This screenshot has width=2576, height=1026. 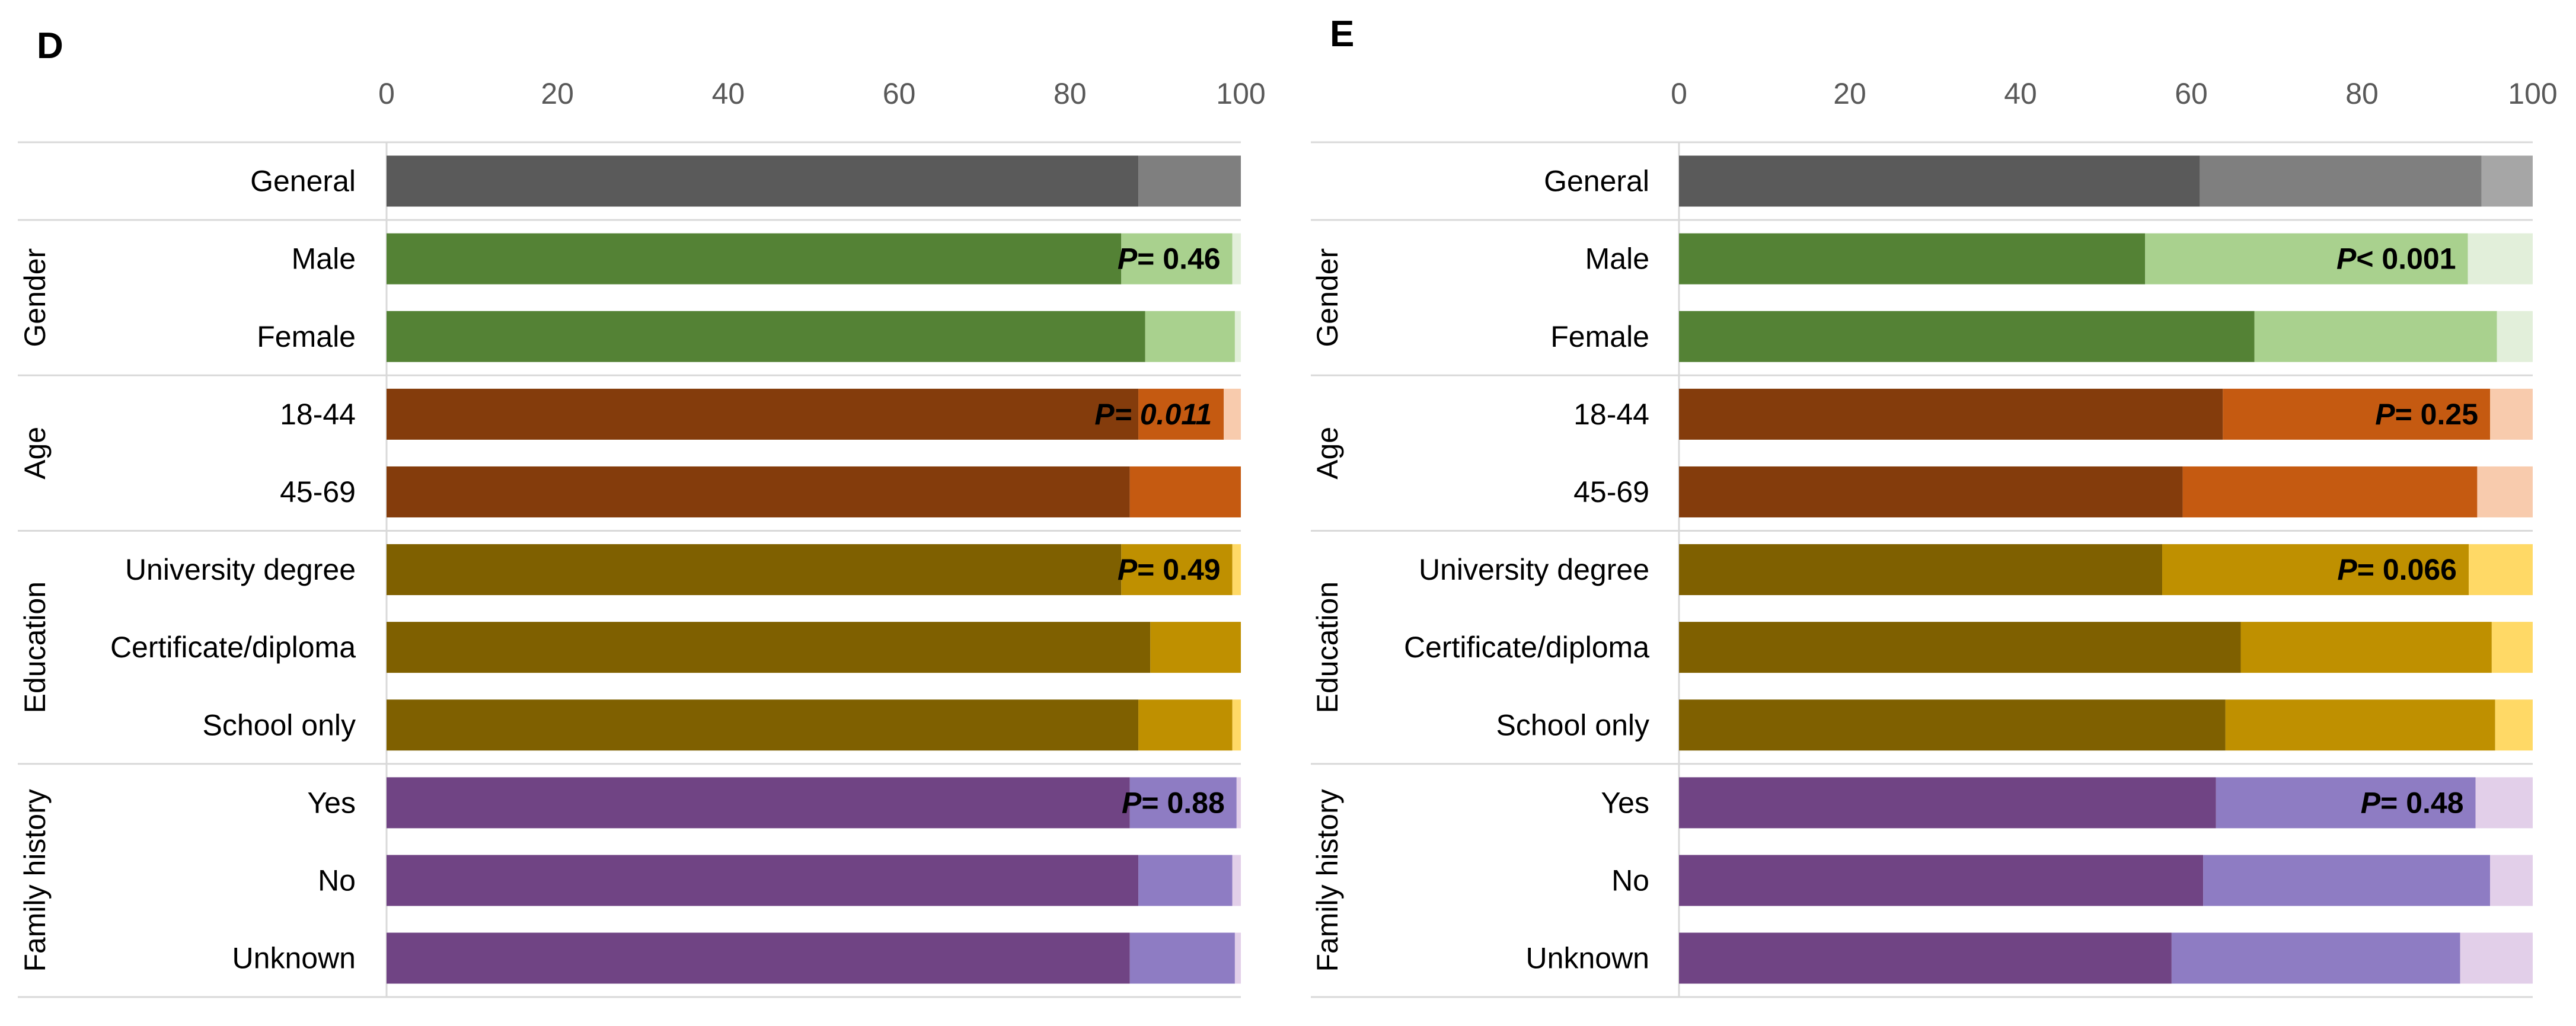 I want to click on row-label: General, so click(x=1596, y=181).